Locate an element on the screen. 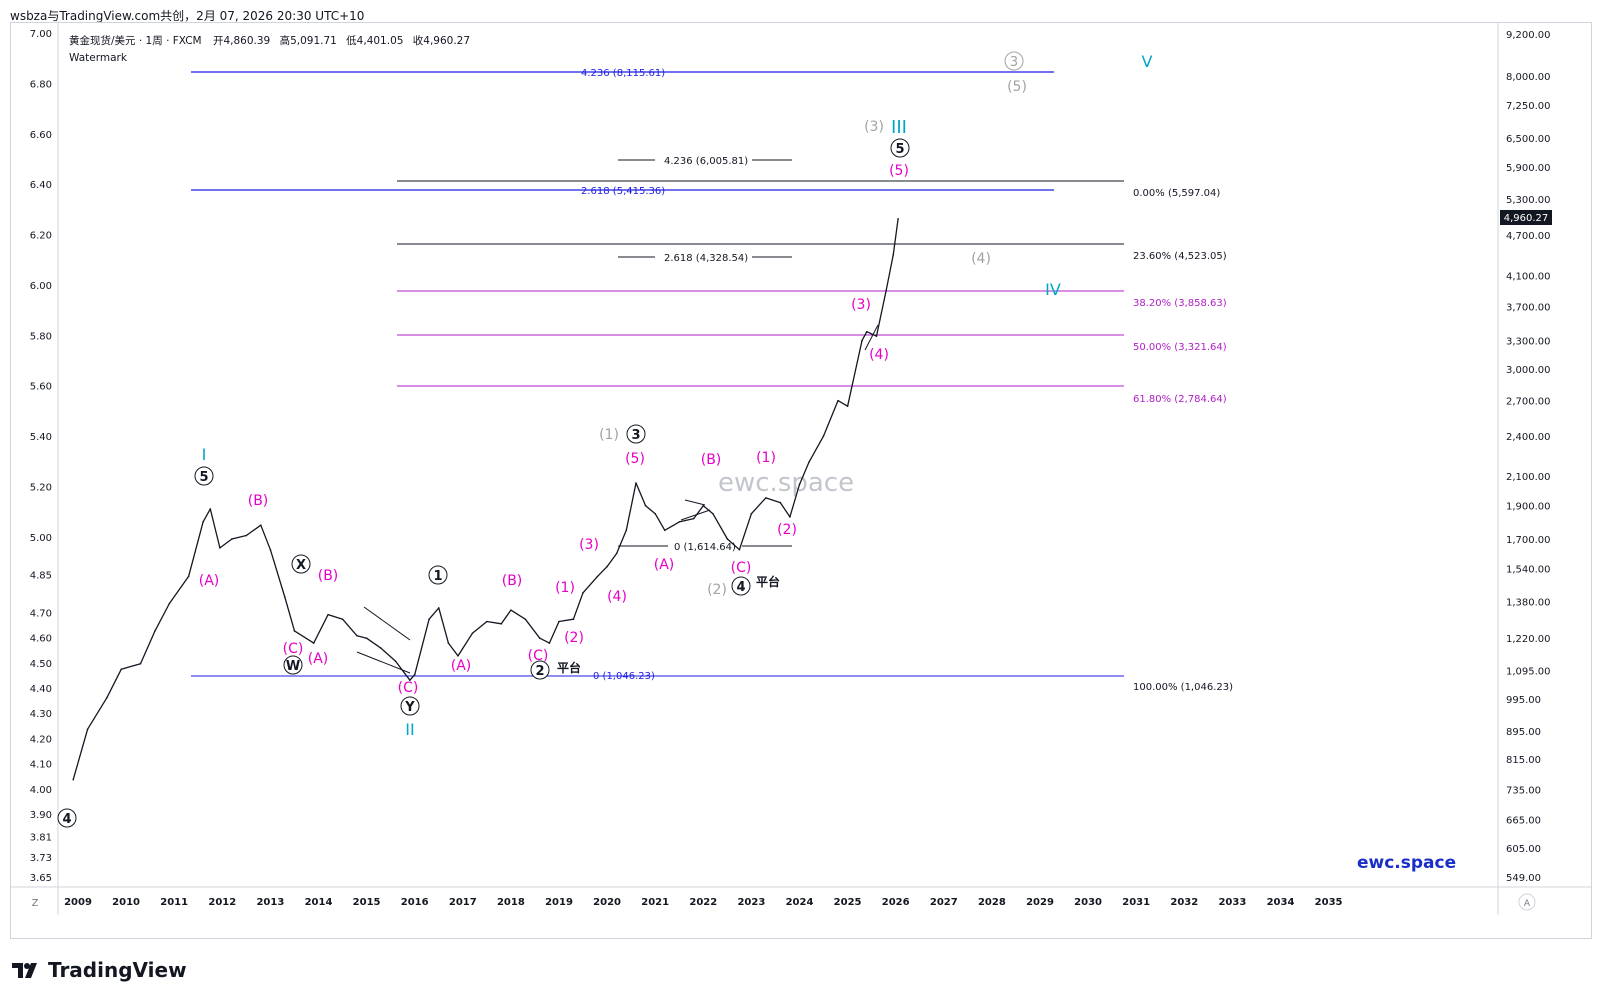  left-tick-label: 3.90 is located at coordinates (41, 815).